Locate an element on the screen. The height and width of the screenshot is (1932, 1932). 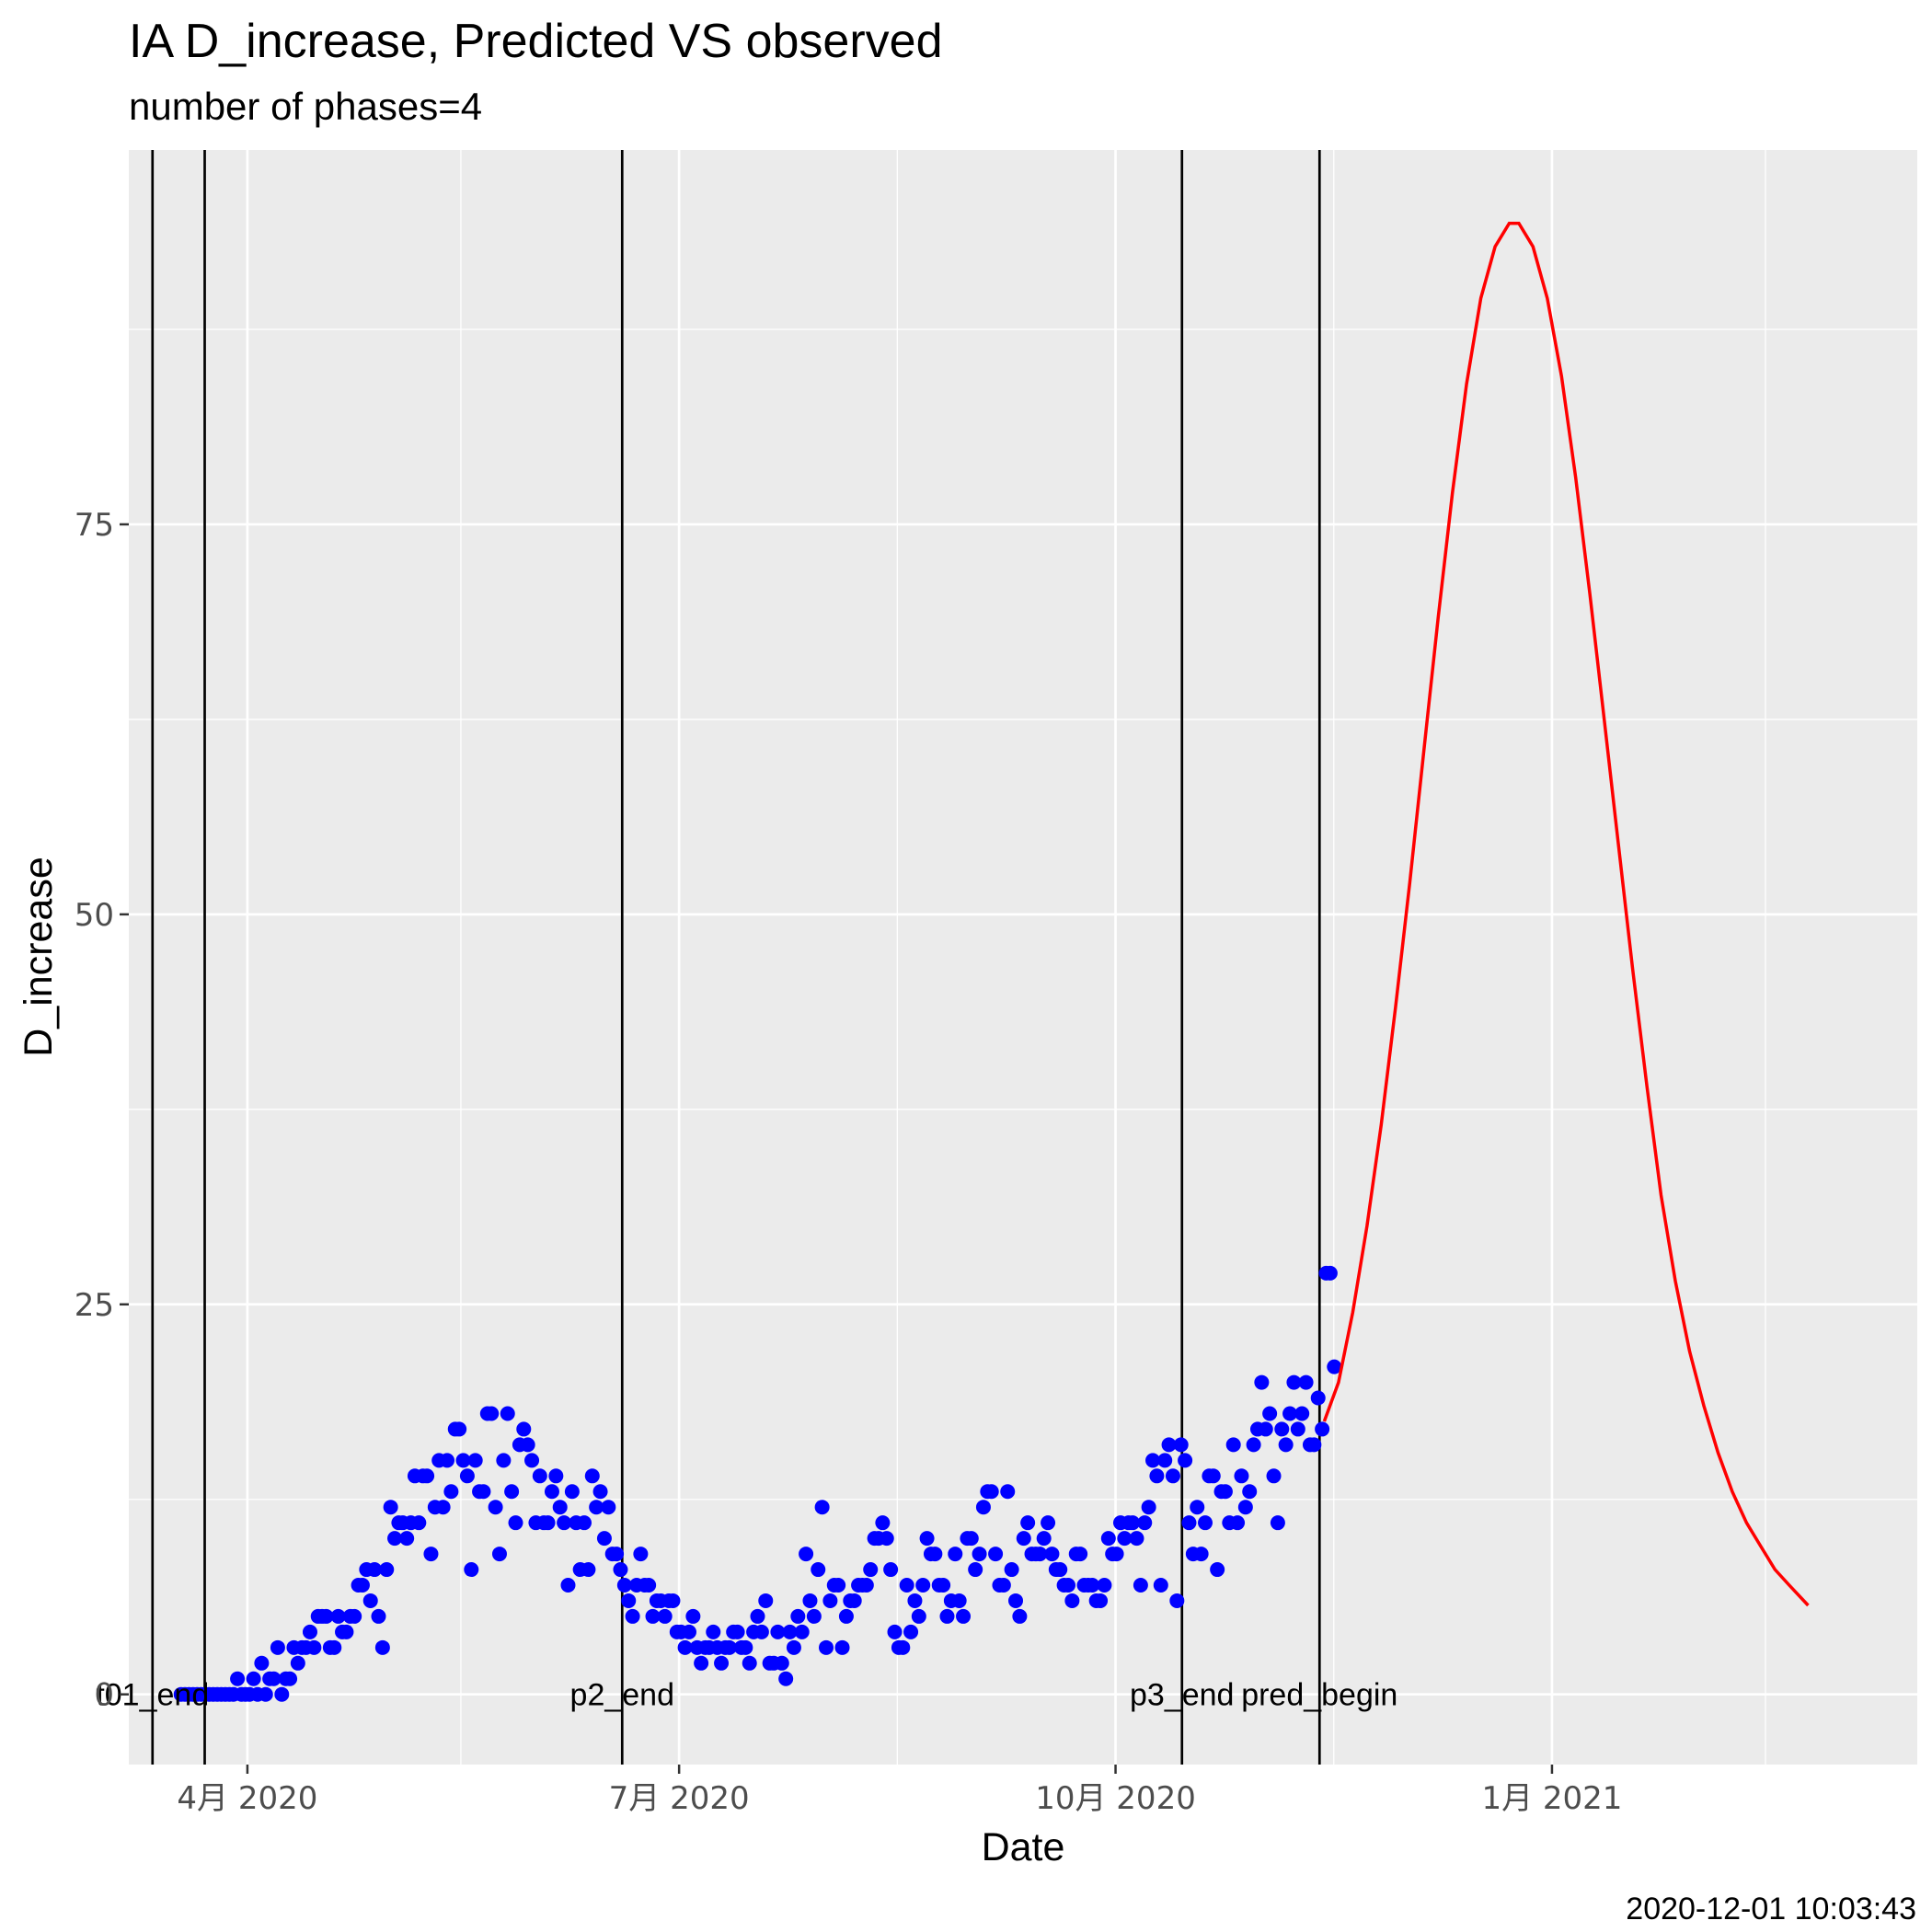
chart-caption: 2020-12-01 10:03:43 is located at coordinates (1771, 1909).